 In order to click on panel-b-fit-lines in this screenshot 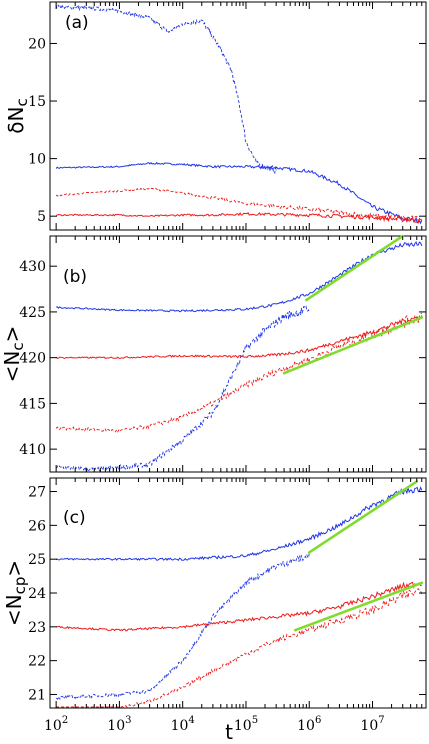, I will do `click(353, 304)`.